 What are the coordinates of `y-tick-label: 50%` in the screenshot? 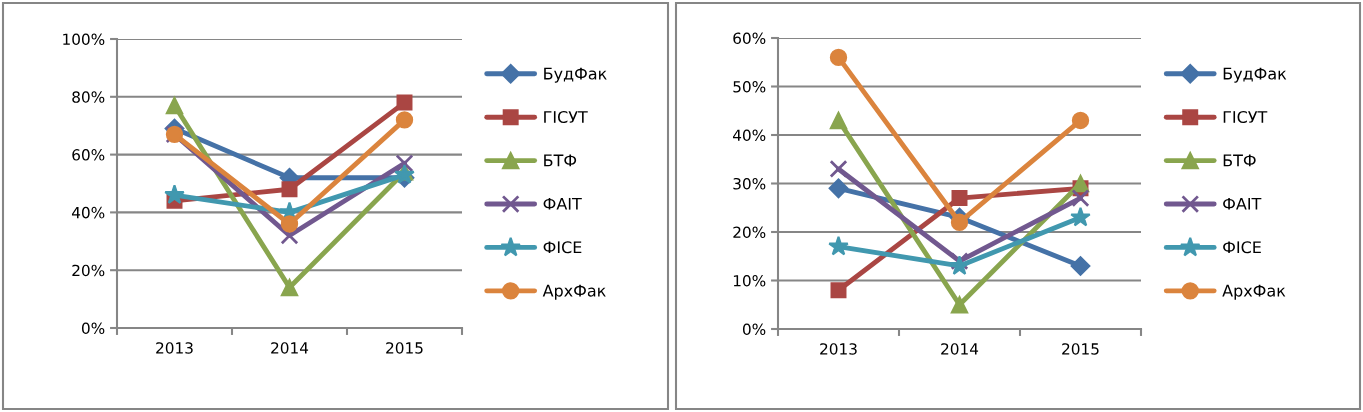 It's located at (749, 86).